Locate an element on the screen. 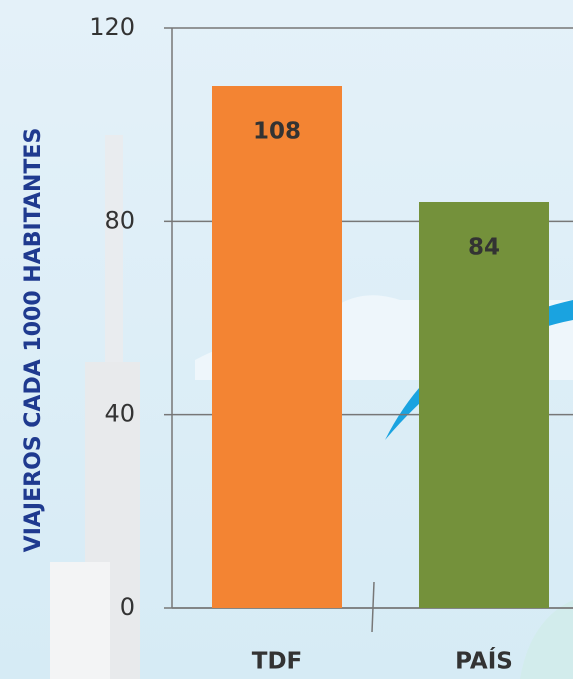 The height and width of the screenshot is (679, 573). y-axis-title: VIAJEROS CADA 1000 HABITANTES is located at coordinates (33, 340).